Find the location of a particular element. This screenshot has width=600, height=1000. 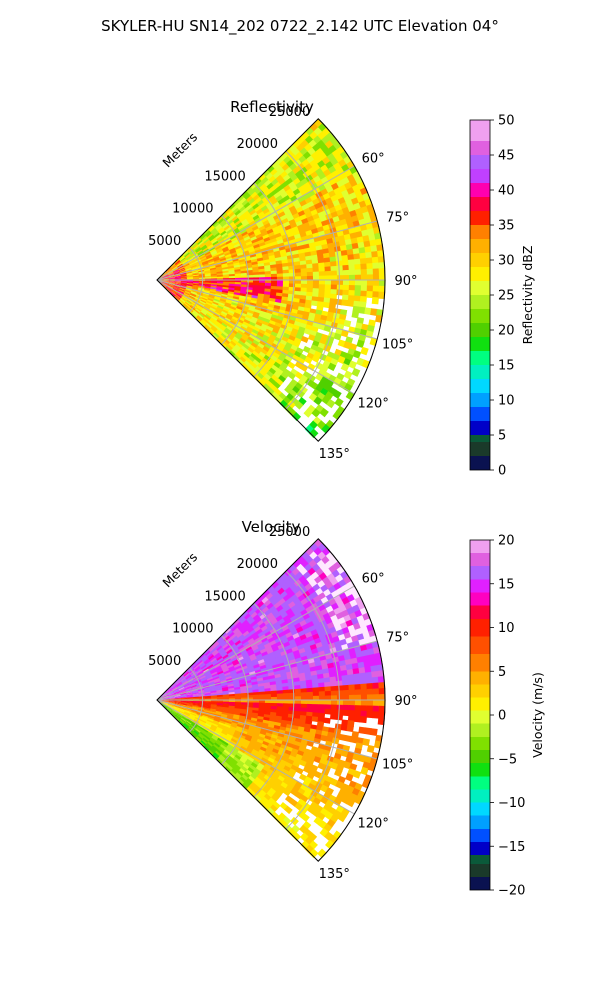

velocity-colorbar-tick-label: 5 is located at coordinates (502, 672).